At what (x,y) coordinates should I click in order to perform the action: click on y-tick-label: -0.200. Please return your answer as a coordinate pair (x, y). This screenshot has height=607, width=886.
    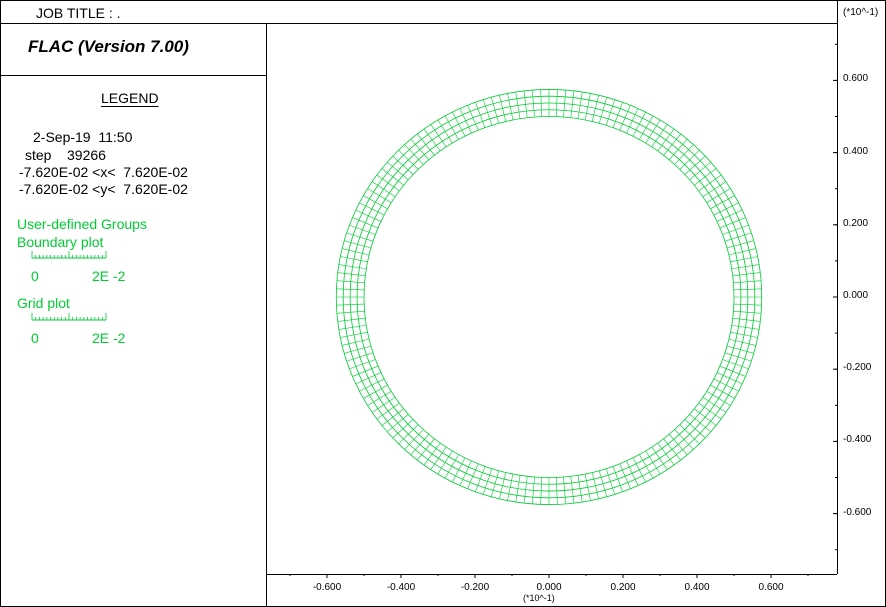
    Looking at the image, I should click on (857, 368).